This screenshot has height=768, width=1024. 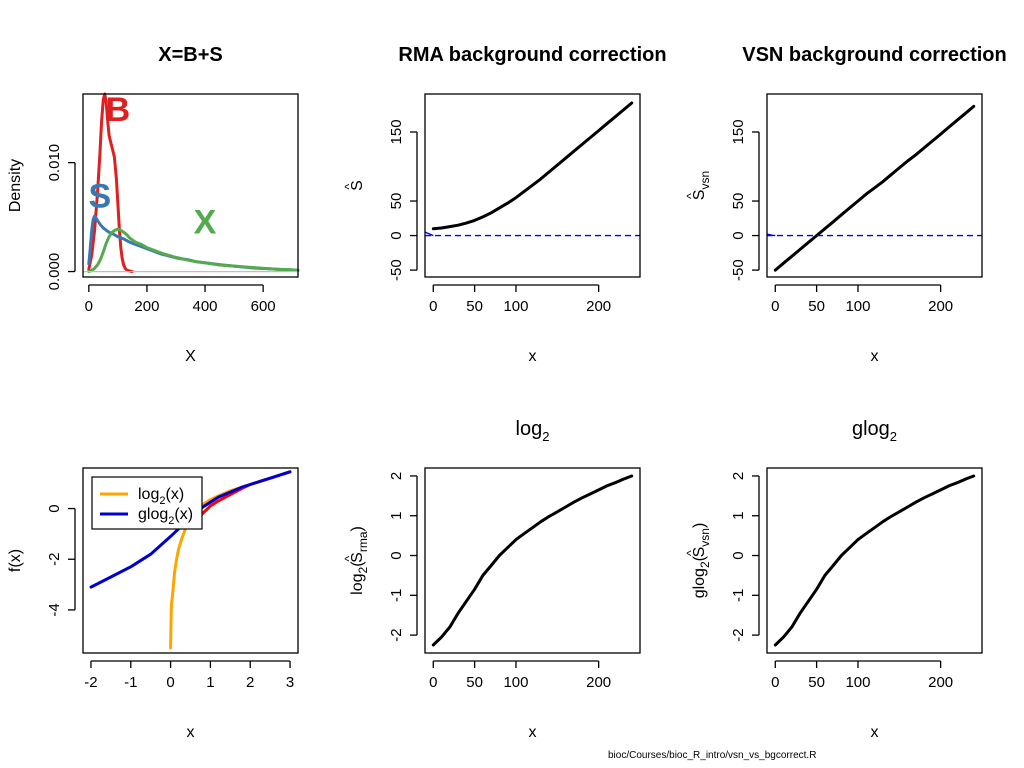 I want to click on y-tick-label-p6: -2, so click(x=738, y=634).